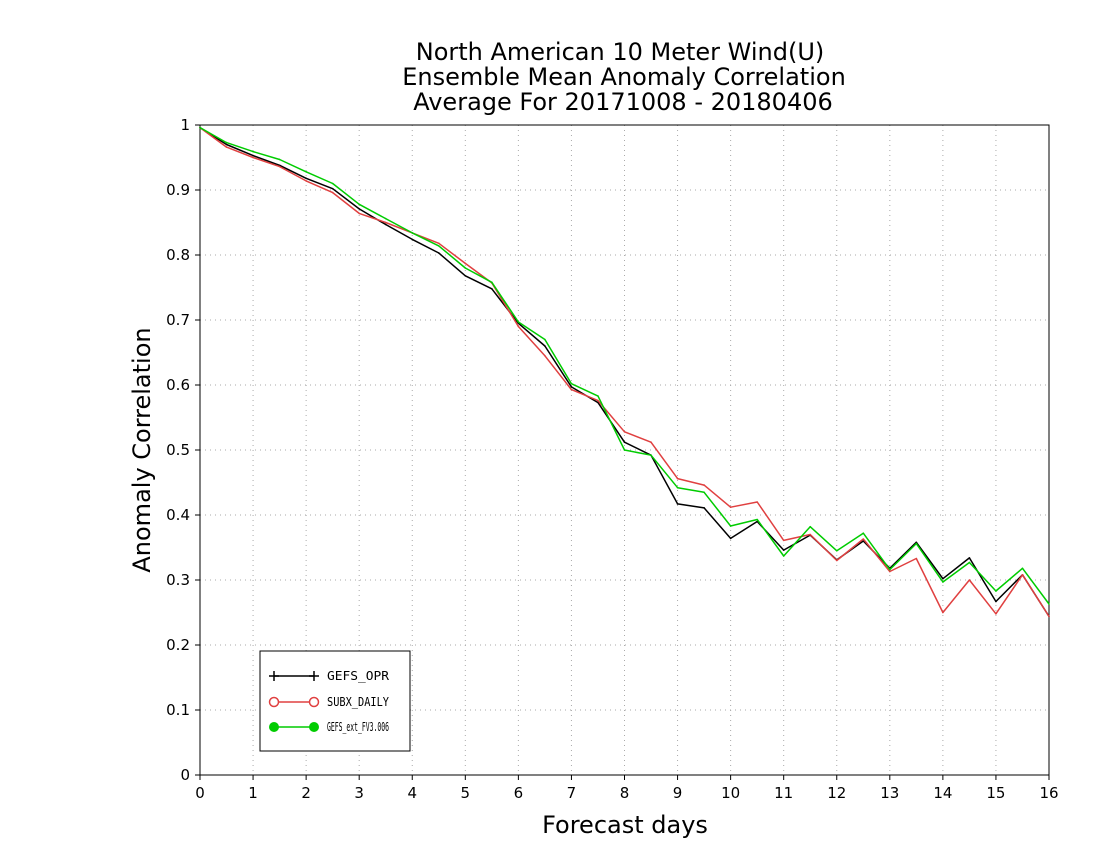 The height and width of the screenshot is (850, 1100). What do you see at coordinates (306, 793) in the screenshot?
I see `x-tick-label: 2` at bounding box center [306, 793].